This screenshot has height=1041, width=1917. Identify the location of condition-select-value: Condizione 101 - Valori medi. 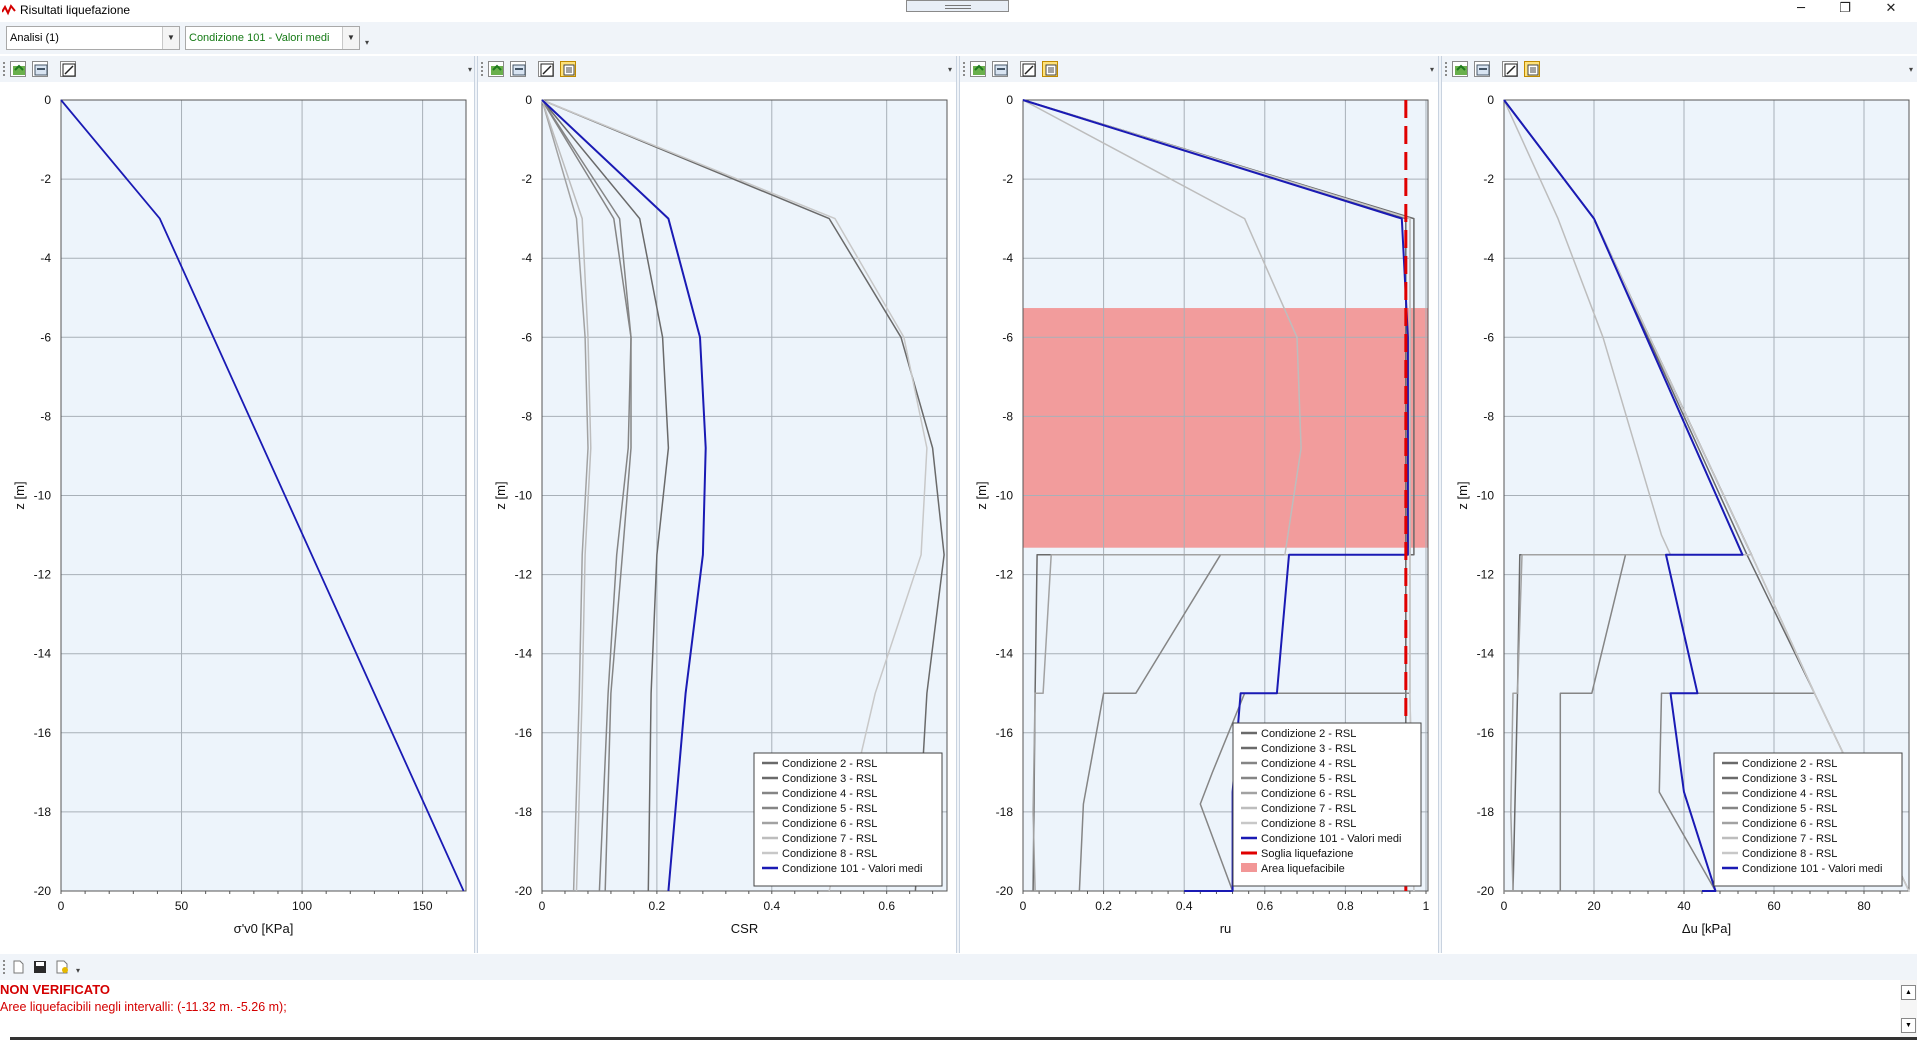
(259, 38).